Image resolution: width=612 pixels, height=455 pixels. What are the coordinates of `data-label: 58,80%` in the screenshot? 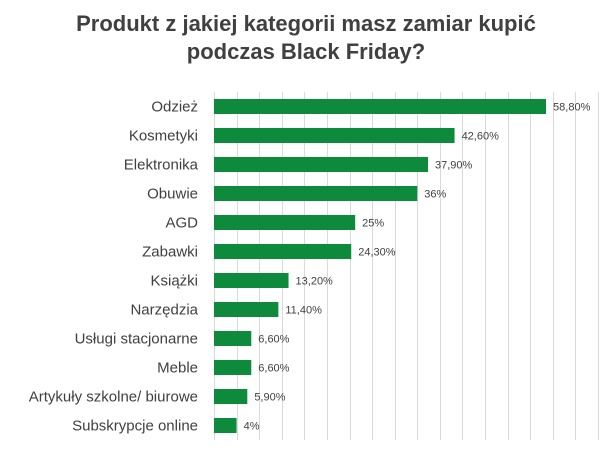 It's located at (572, 108).